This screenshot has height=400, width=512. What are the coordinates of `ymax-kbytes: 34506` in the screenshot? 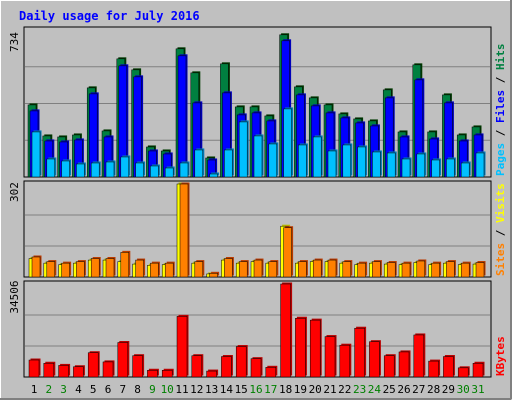 It's located at (14, 296).